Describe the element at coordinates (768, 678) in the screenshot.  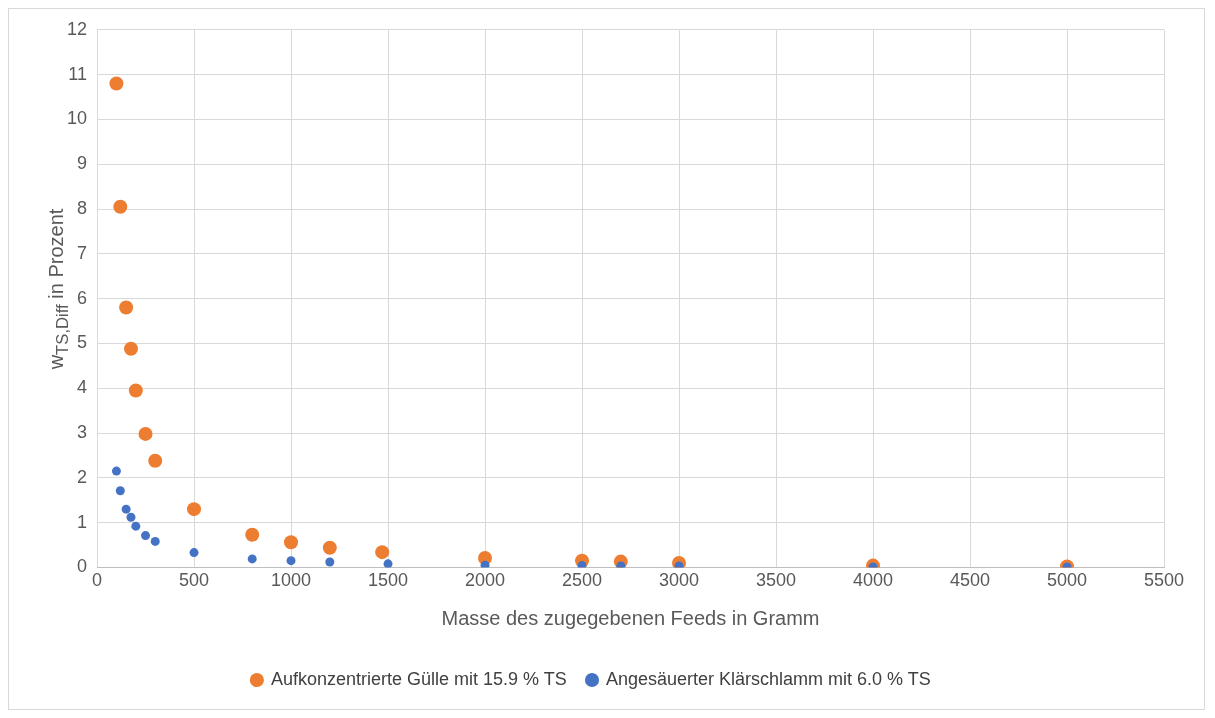
I see `legend-label: Angesäuerter Klärschlamm mit 6.0 % TS` at that location.